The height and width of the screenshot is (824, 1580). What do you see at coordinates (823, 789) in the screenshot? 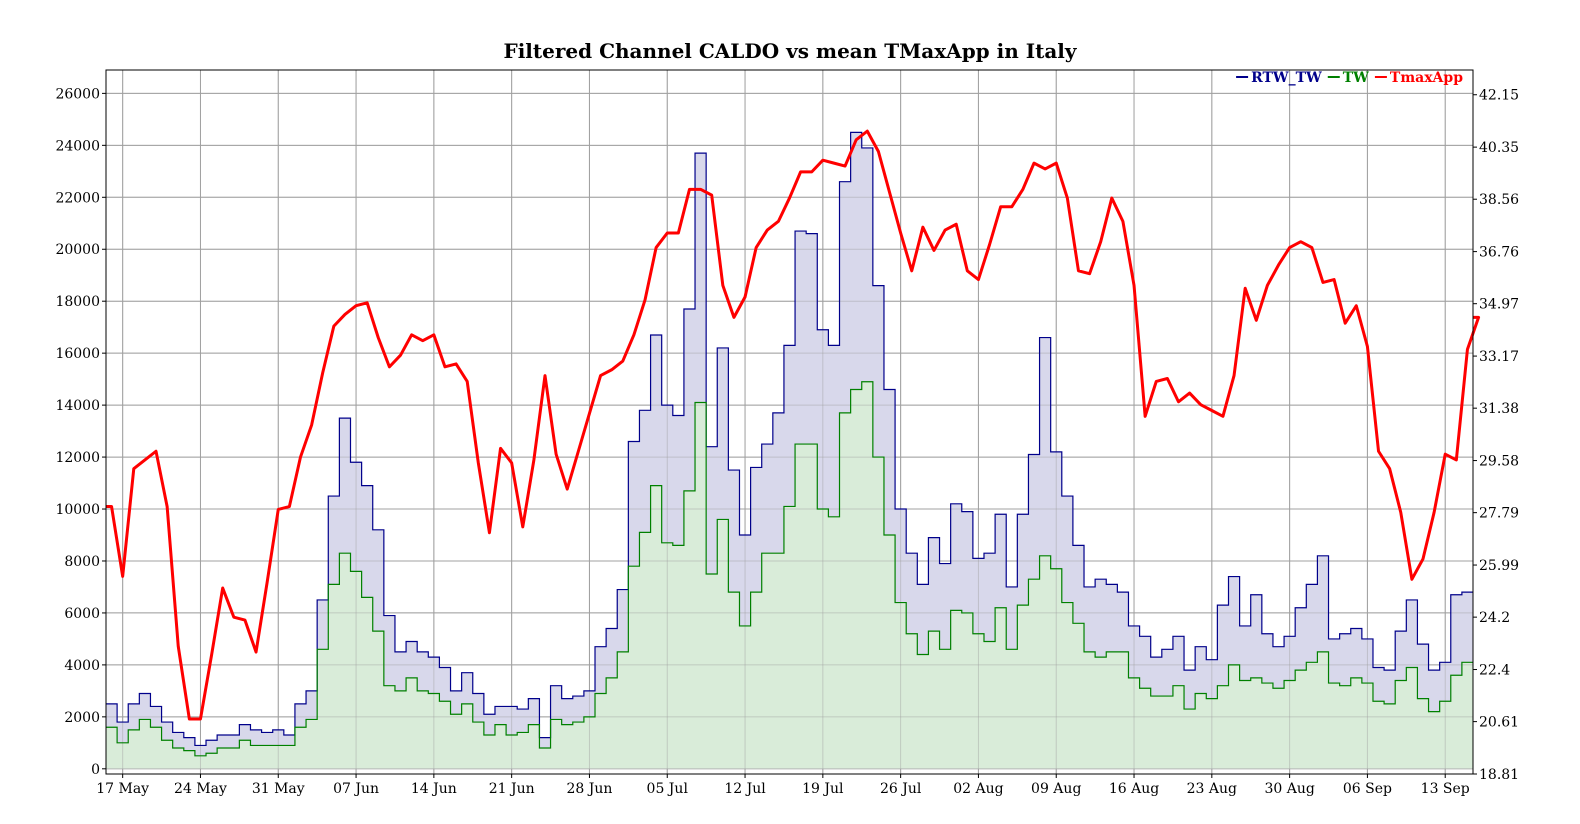
I see `x-tick-label: 19 Jul` at bounding box center [823, 789].